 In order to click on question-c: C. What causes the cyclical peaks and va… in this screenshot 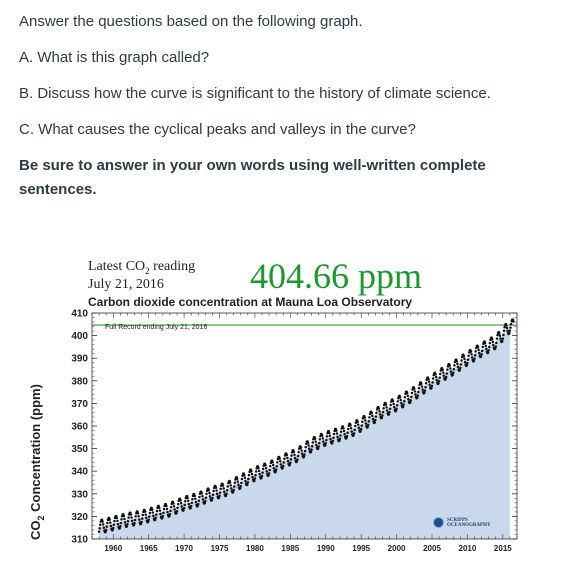, I will do `click(217, 129)`.